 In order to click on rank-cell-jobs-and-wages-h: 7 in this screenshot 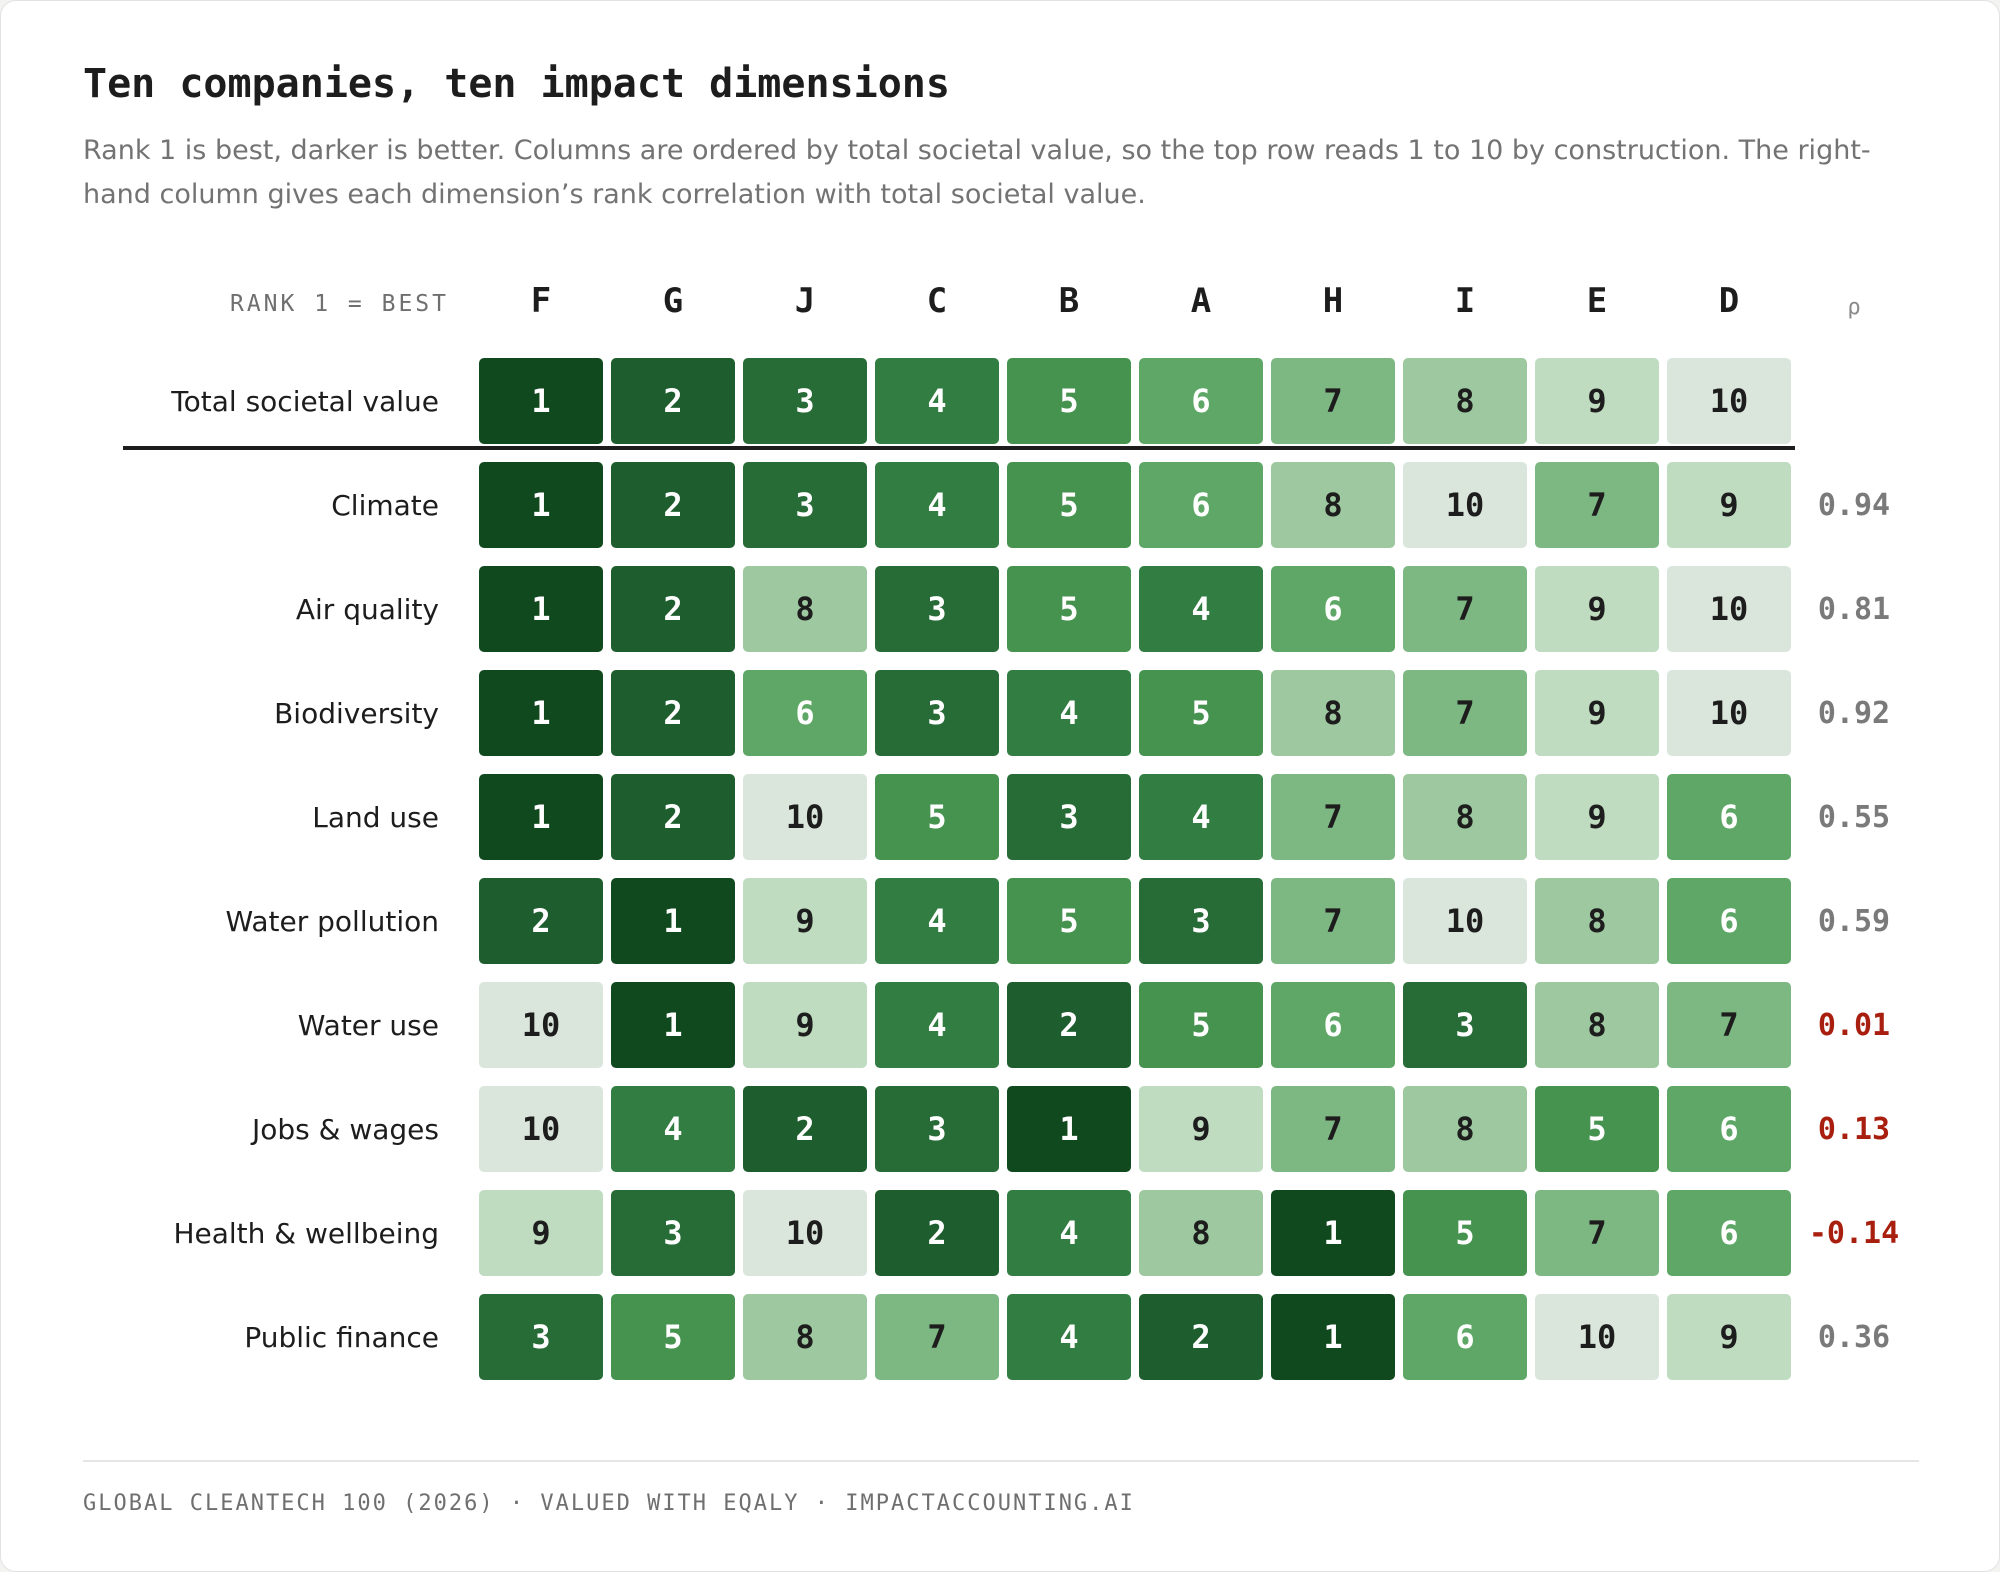, I will do `click(1333, 1129)`.